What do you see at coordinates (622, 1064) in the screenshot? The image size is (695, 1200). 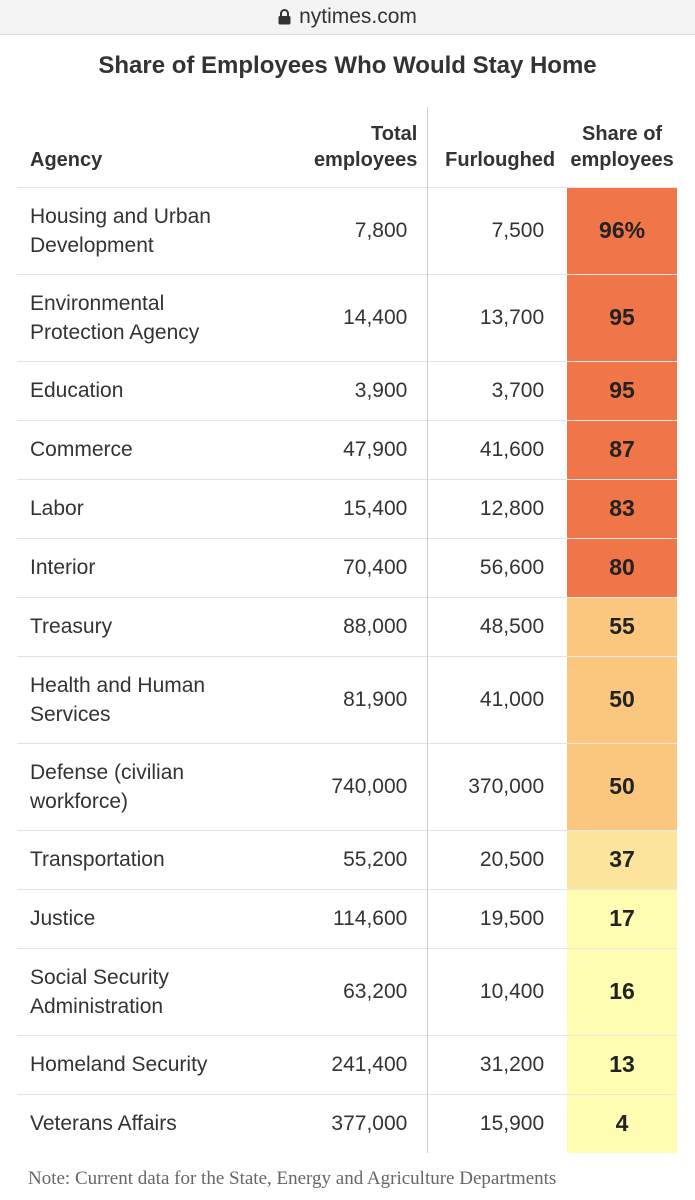 I see `share-cell: 13` at bounding box center [622, 1064].